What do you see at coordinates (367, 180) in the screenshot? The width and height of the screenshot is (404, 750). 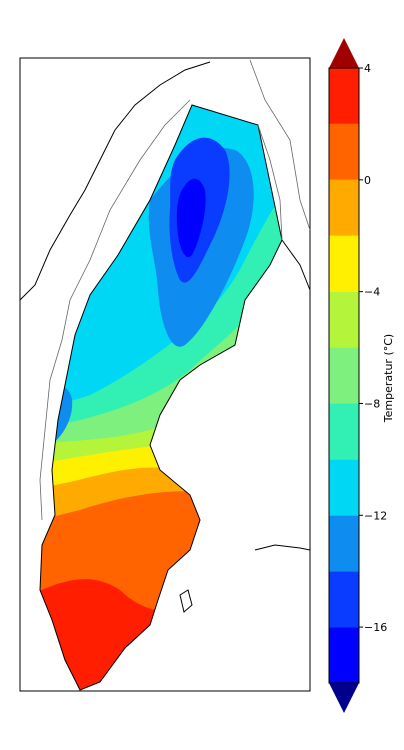 I see `colorbar-tick-label: 0` at bounding box center [367, 180].